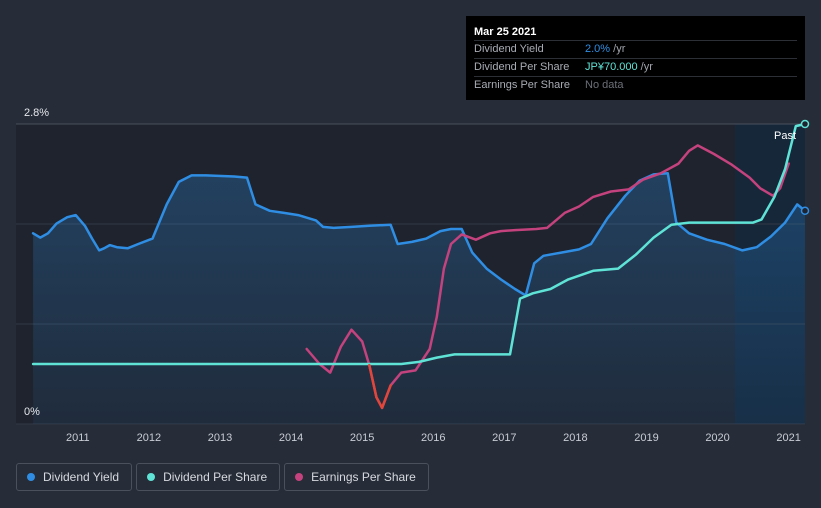 Image resolution: width=821 pixels, height=508 pixels. What do you see at coordinates (788, 438) in the screenshot?
I see `x-tick-label: 2021` at bounding box center [788, 438].